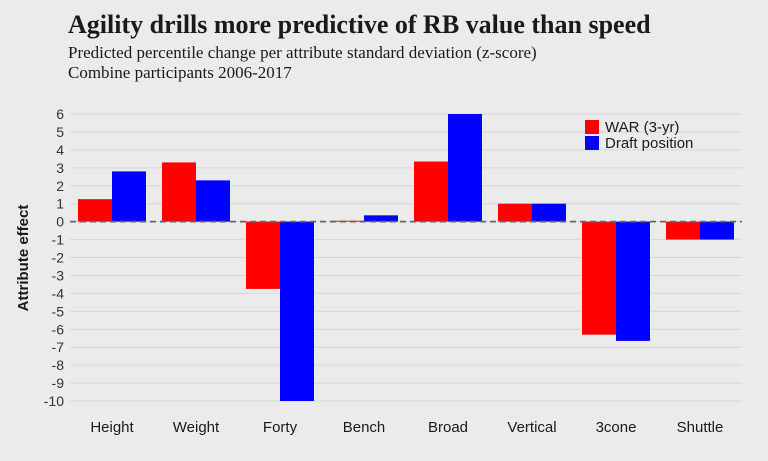 This screenshot has height=461, width=768. What do you see at coordinates (297, 311) in the screenshot?
I see `bar-forty-draft` at bounding box center [297, 311].